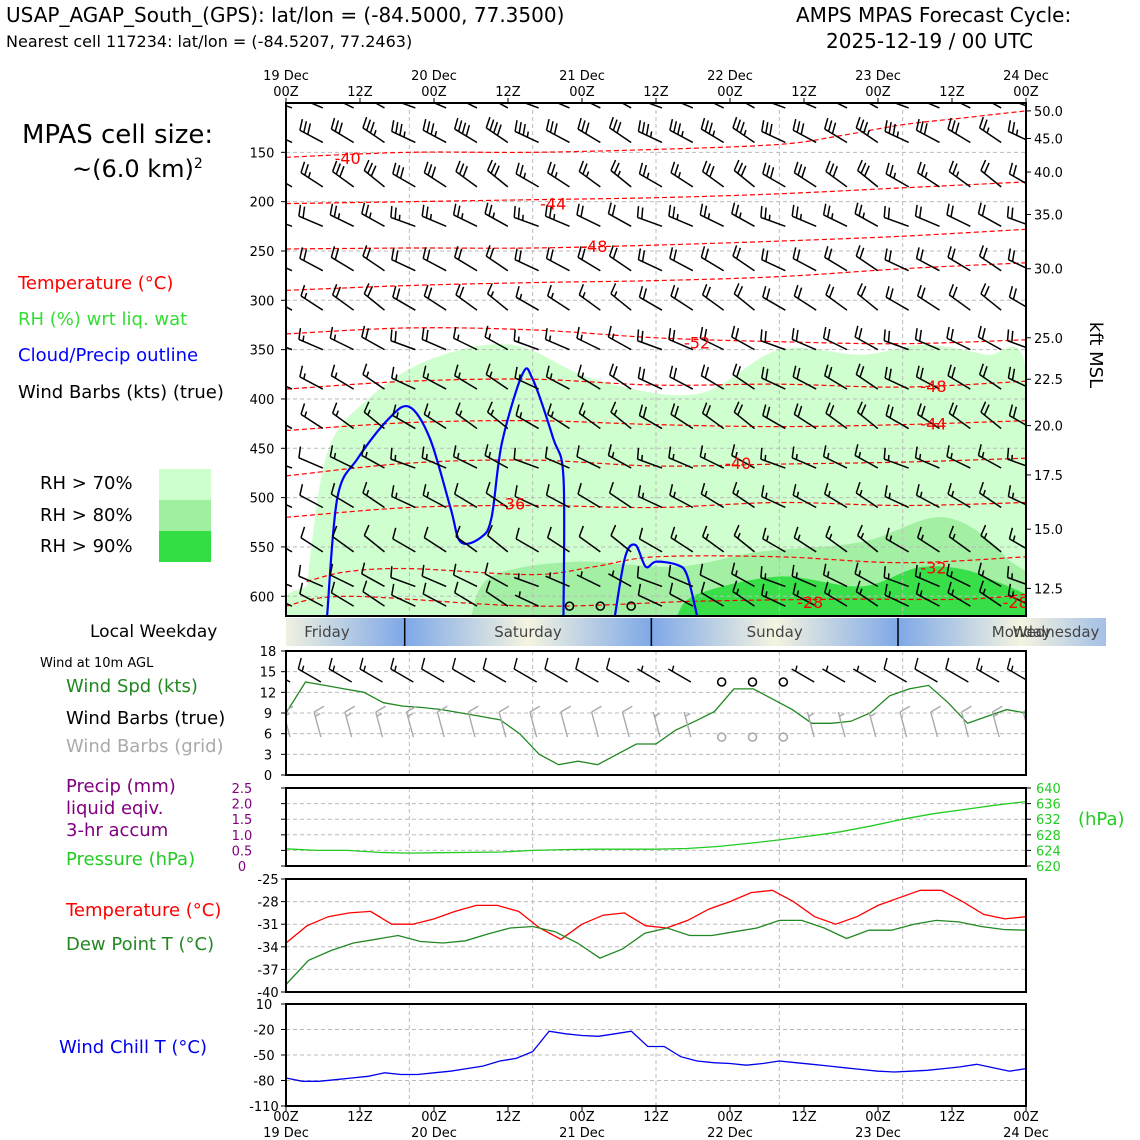 This screenshot has width=1140, height=1140. What do you see at coordinates (86, 546) in the screenshot?
I see `legend-rh90-label: RH > 90%` at bounding box center [86, 546].